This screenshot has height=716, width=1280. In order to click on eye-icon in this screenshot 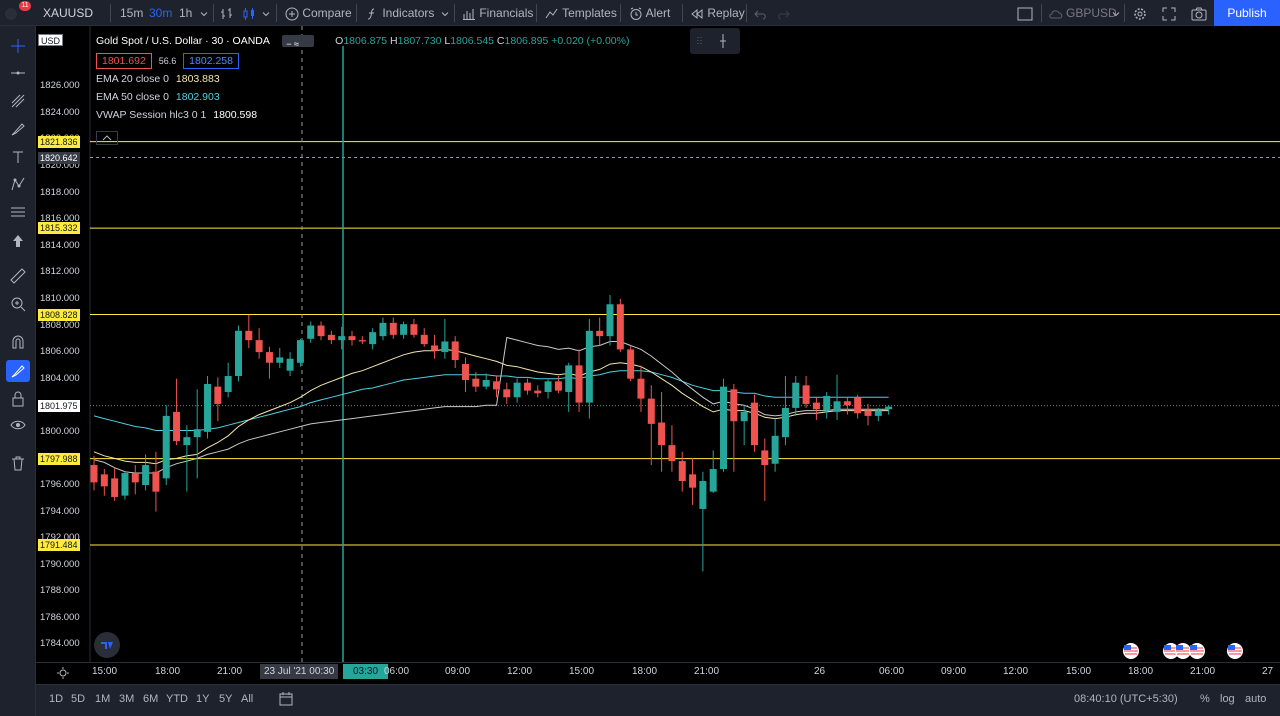, I will do `click(18, 425)`.